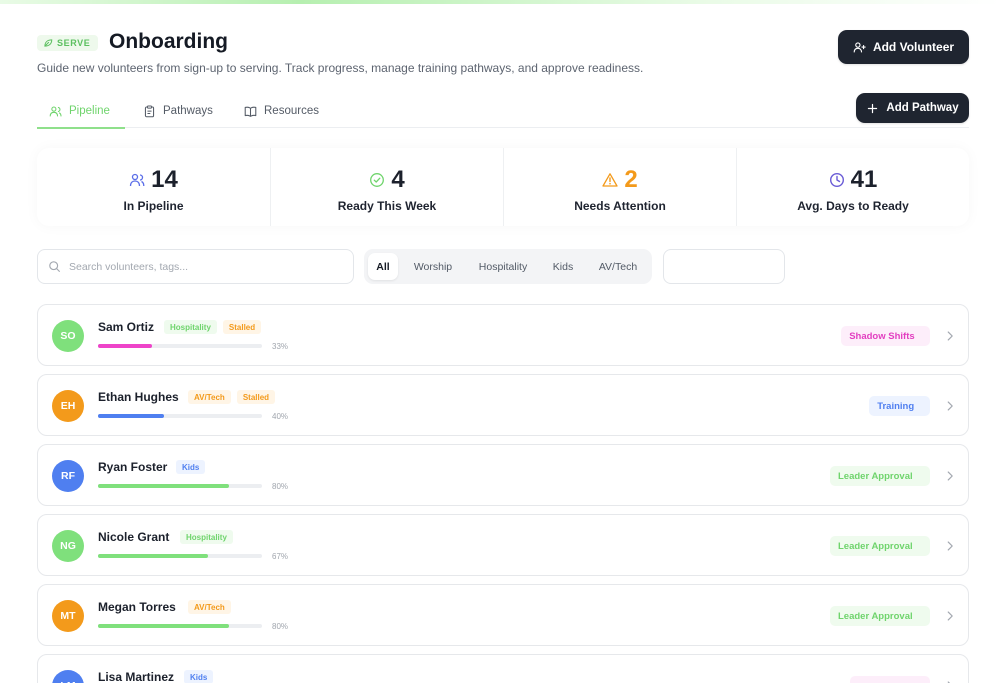 The image size is (1000, 683). I want to click on stat-label: Avg. Days to Ready, so click(853, 206).